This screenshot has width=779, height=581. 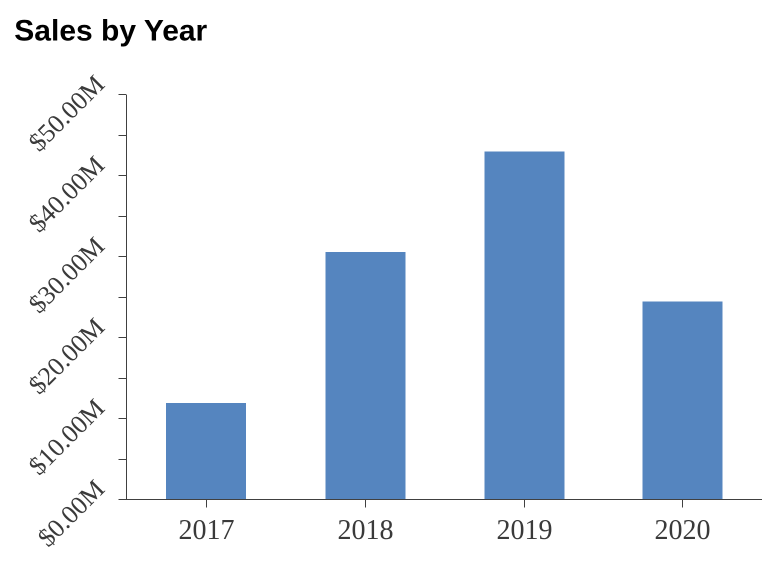 What do you see at coordinates (366, 530) in the screenshot?
I see `svg-text: 2018` at bounding box center [366, 530].